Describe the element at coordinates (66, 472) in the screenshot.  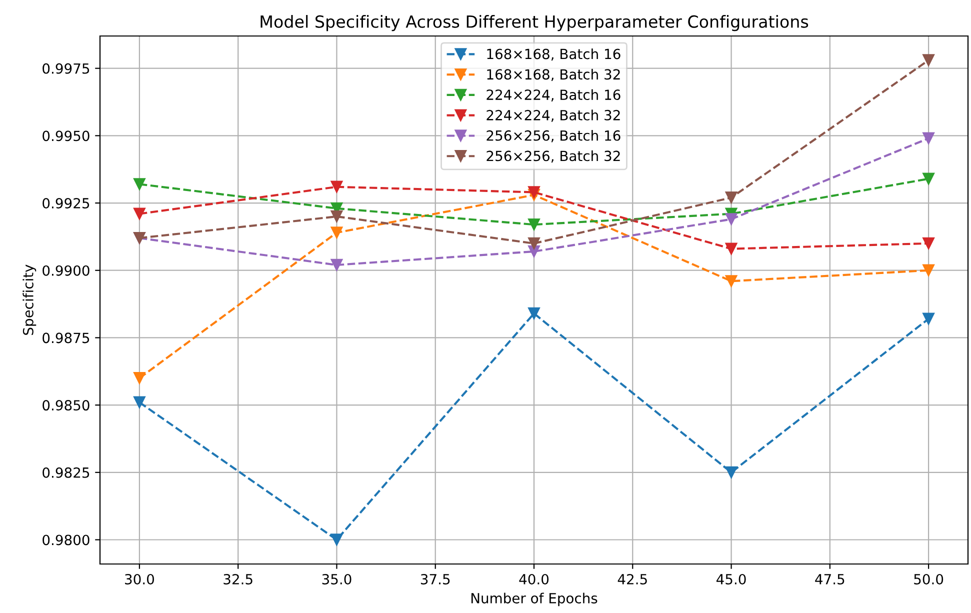
I see `y-tick-label: 0.9825` at that location.